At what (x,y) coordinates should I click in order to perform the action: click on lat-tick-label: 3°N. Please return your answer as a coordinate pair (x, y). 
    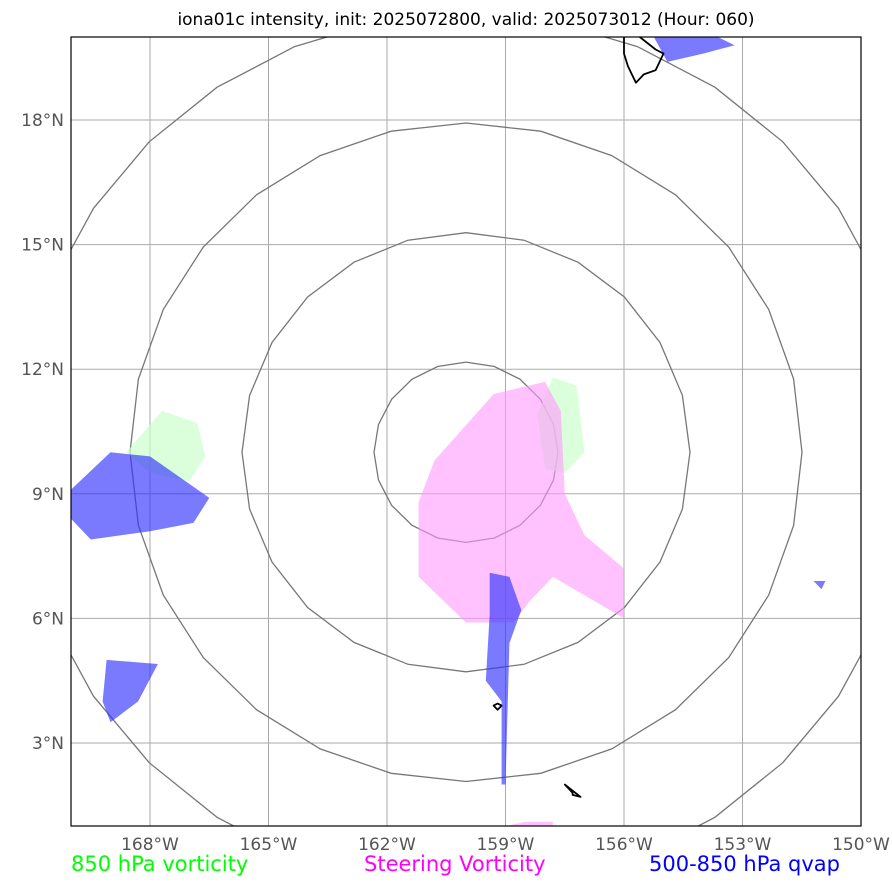
    Looking at the image, I should click on (48, 744).